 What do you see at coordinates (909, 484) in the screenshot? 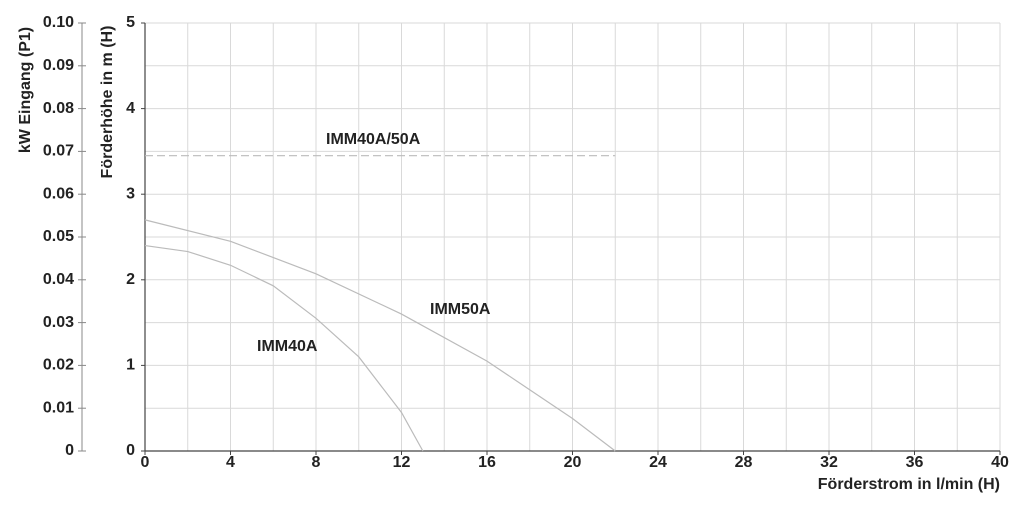
I see `x-axis-title: Förderstrom in l/min (H)` at bounding box center [909, 484].